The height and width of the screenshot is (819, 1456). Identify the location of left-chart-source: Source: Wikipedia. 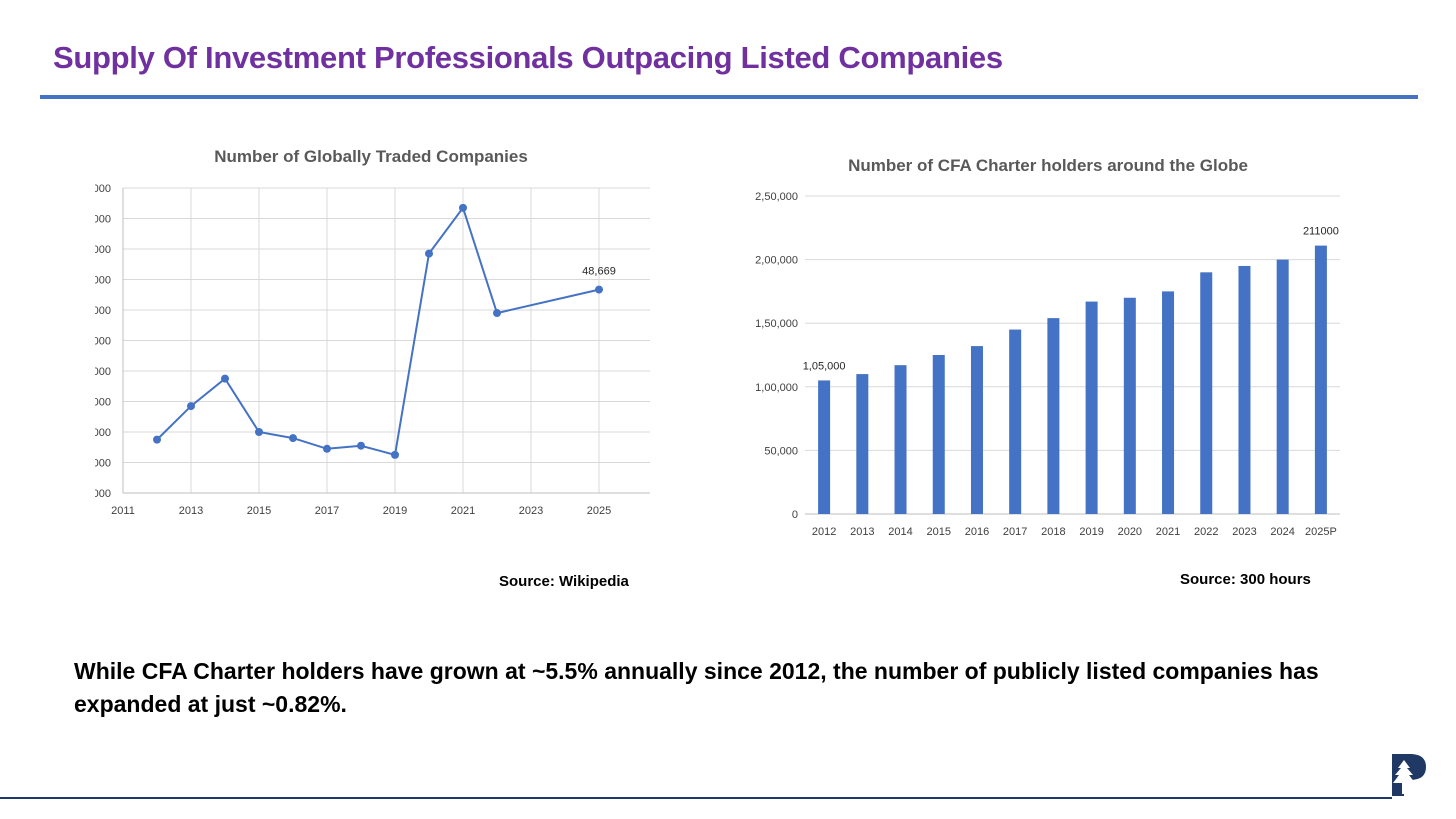
(564, 581).